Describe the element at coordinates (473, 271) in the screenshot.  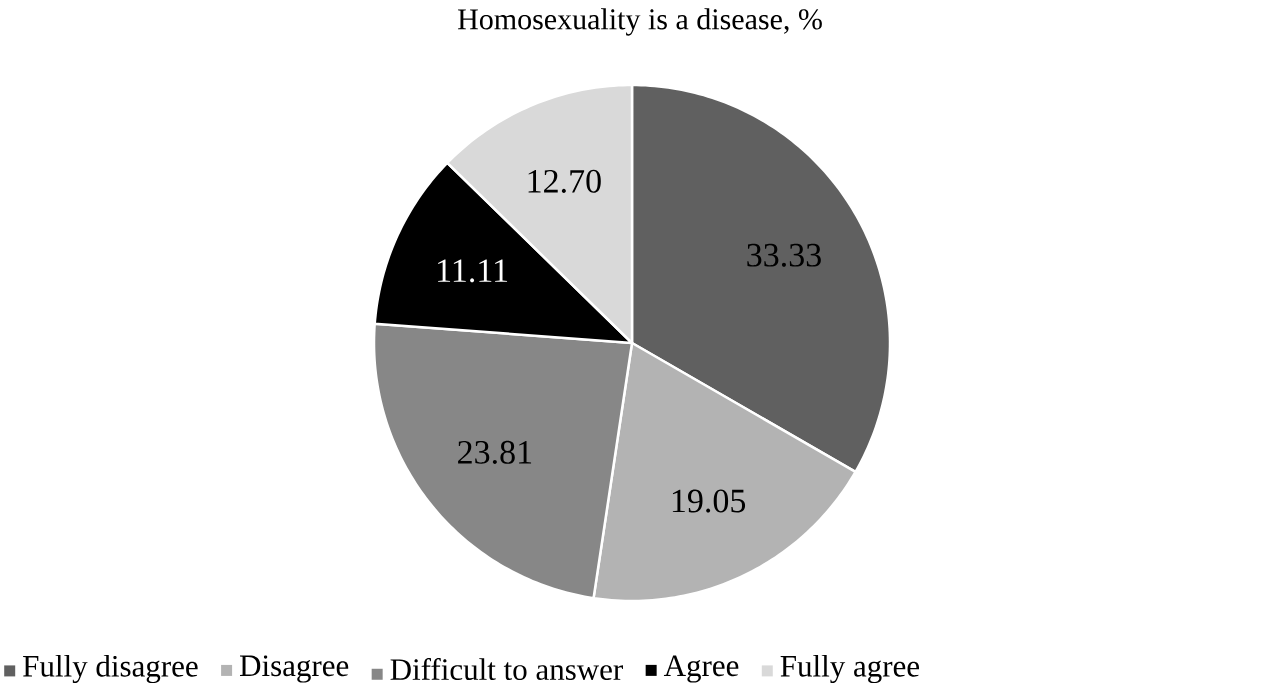
I see `data-label: 11.11` at that location.